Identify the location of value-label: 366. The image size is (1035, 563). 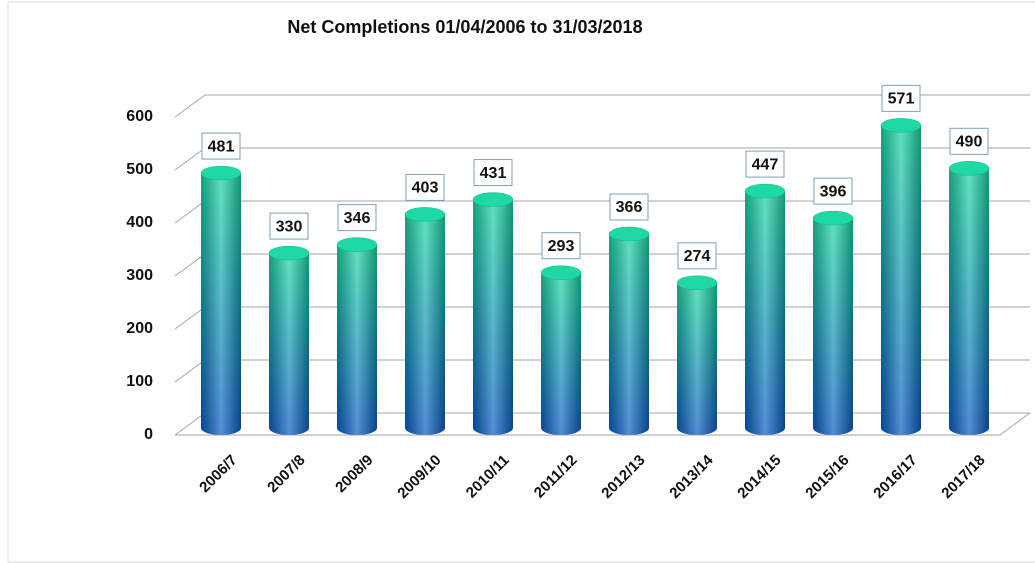
(629, 207).